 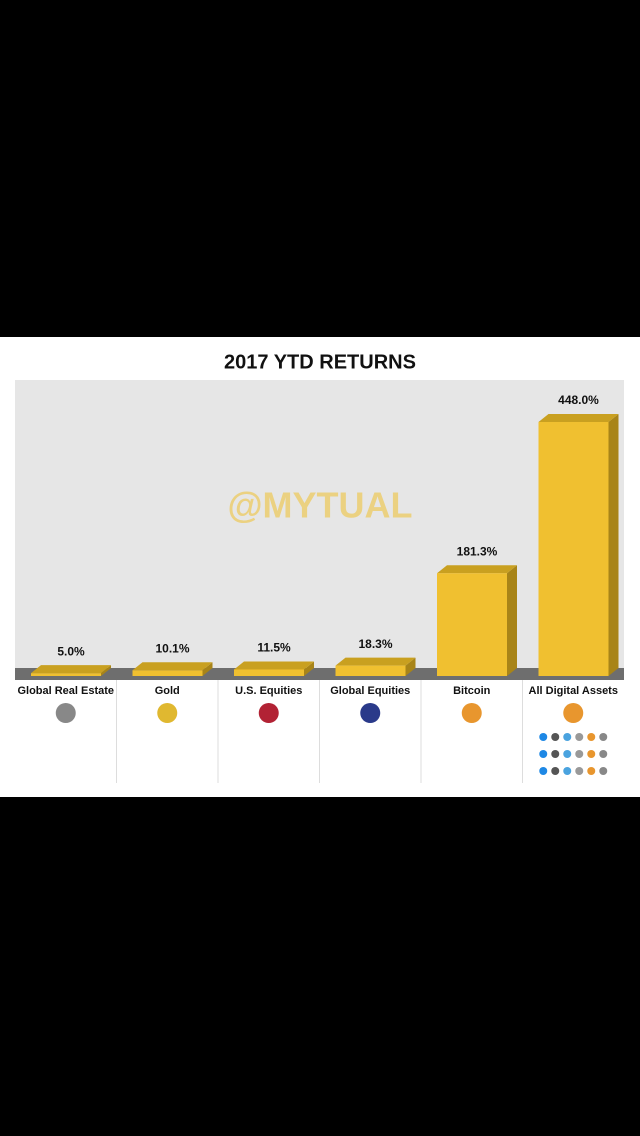 I want to click on x-tick-label: Gold, so click(x=167, y=691).